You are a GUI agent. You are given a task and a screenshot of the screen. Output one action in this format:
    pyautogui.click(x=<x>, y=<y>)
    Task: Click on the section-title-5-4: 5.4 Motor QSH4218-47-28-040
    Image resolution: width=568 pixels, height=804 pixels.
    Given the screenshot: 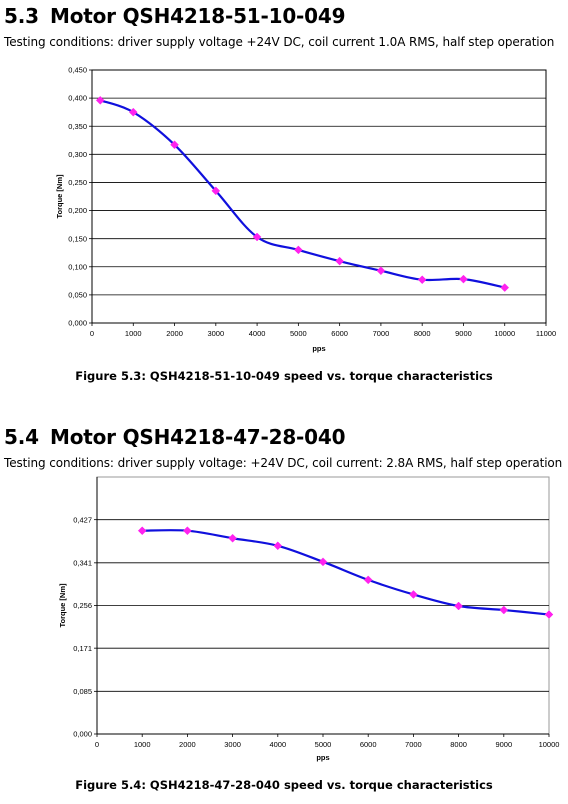 What is the action you would take?
    pyautogui.click(x=174, y=437)
    